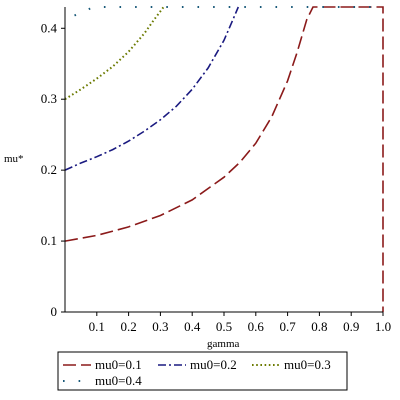 This screenshot has width=400, height=400. I want to click on x-tick-label: 0.2, so click(128, 326).